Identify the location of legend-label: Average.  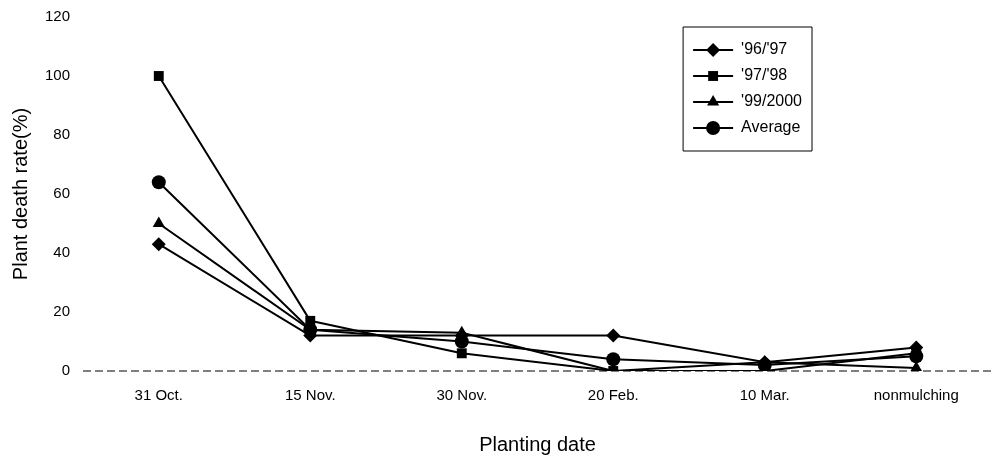
(771, 127).